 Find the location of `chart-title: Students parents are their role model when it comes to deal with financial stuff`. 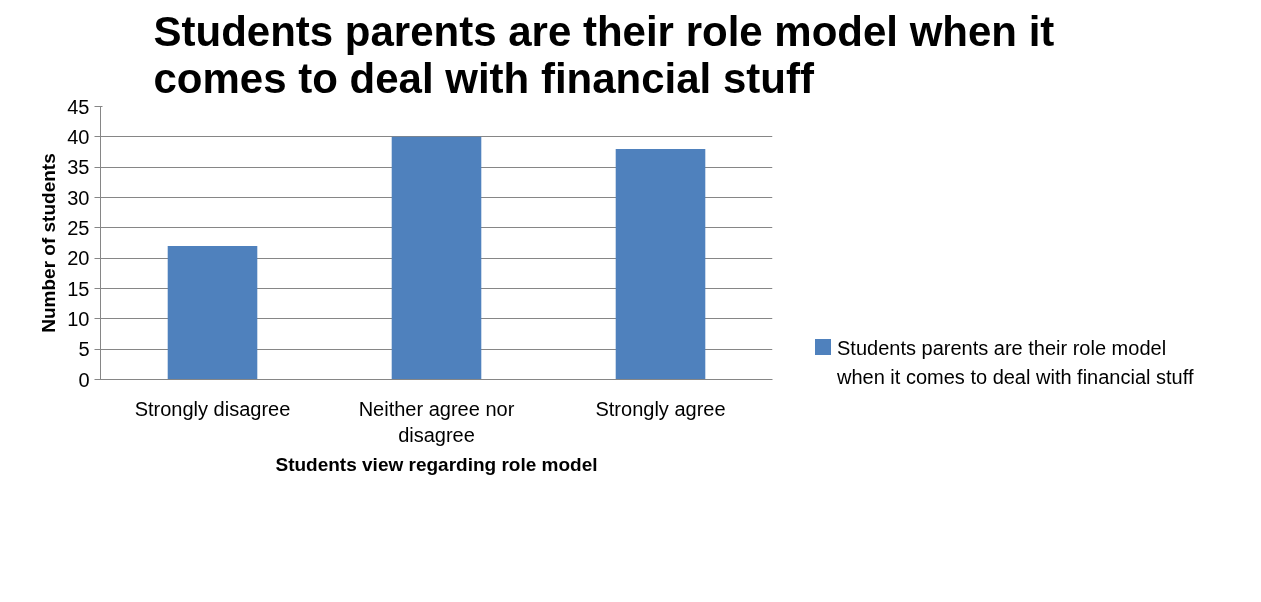

chart-title: Students parents are their role model when it comes to deal with financial stuff is located at coordinates (604, 54).